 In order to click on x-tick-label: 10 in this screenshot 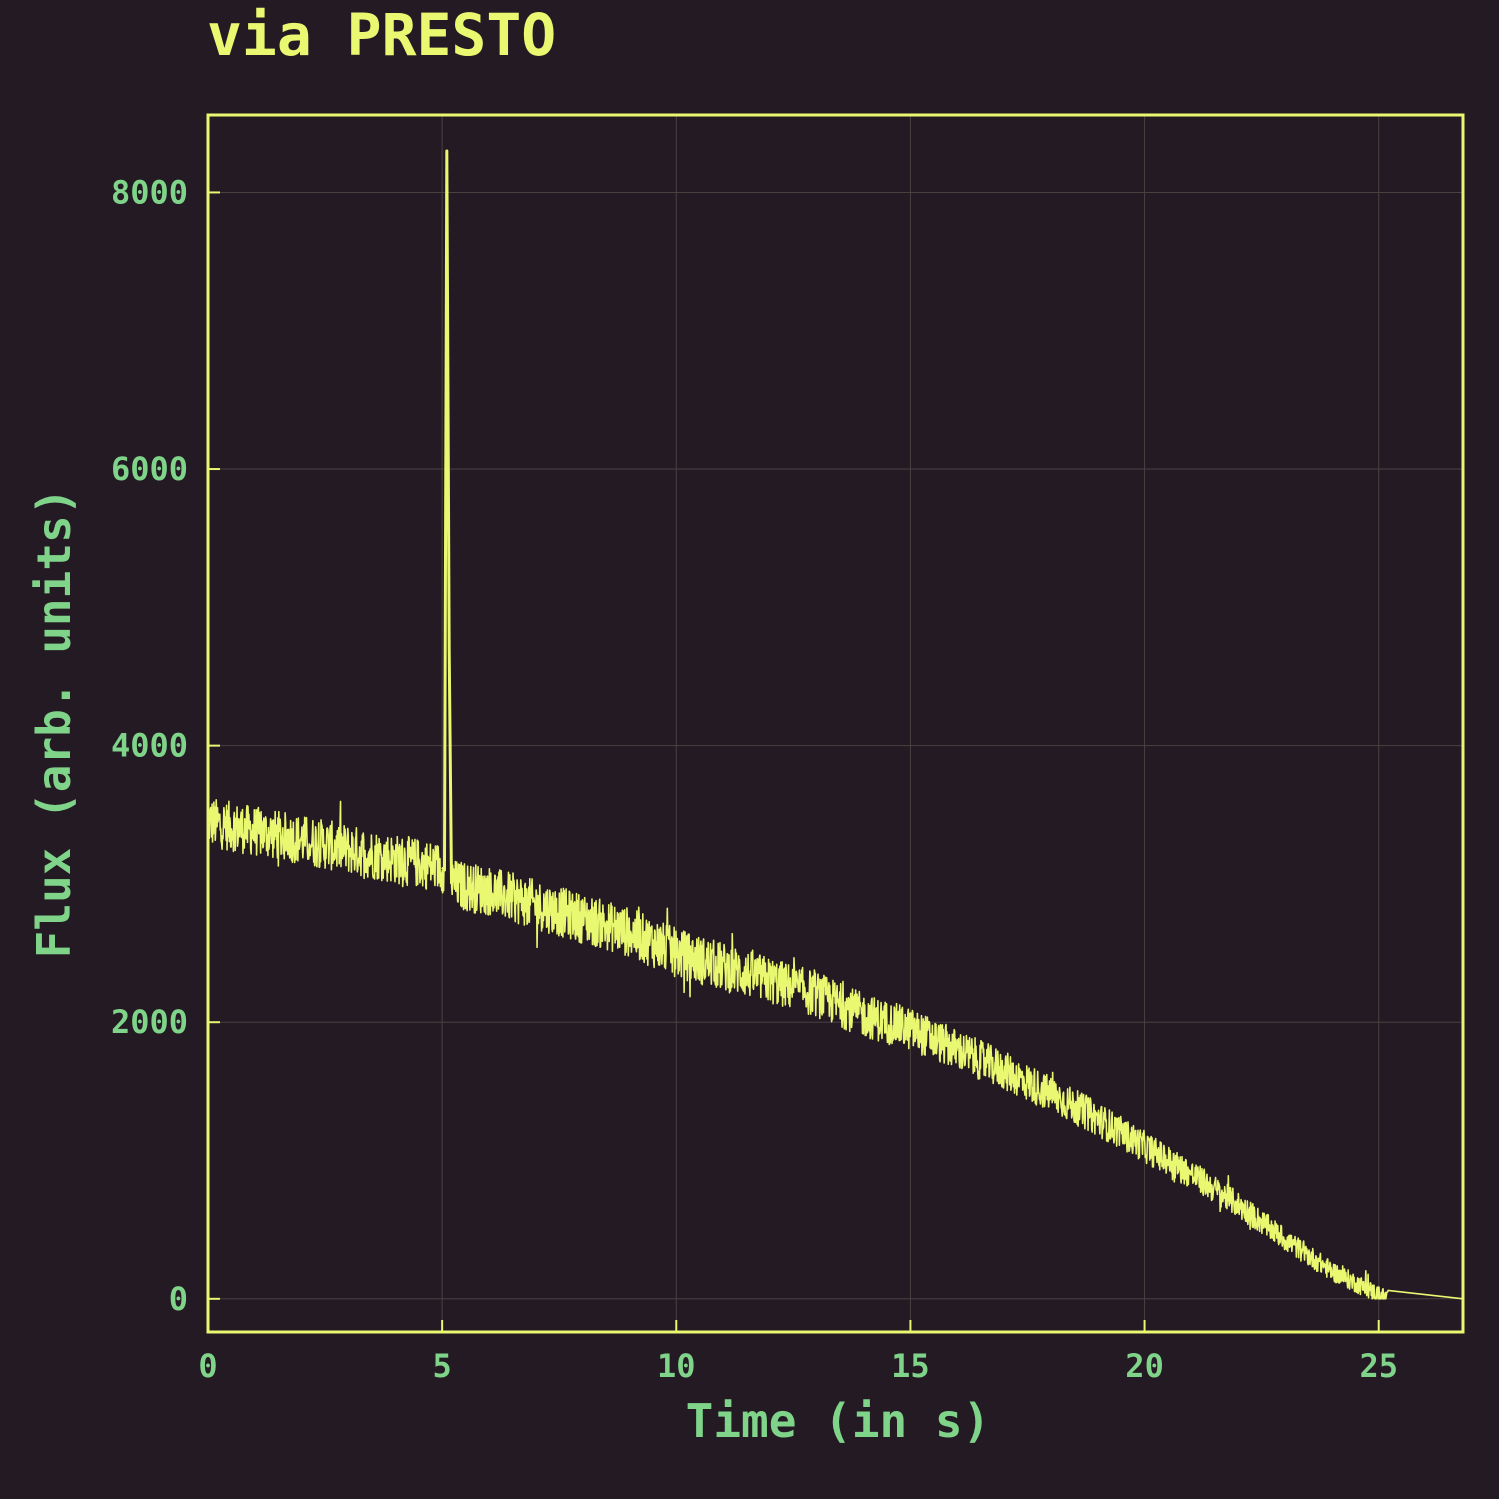, I will do `click(676, 1366)`.